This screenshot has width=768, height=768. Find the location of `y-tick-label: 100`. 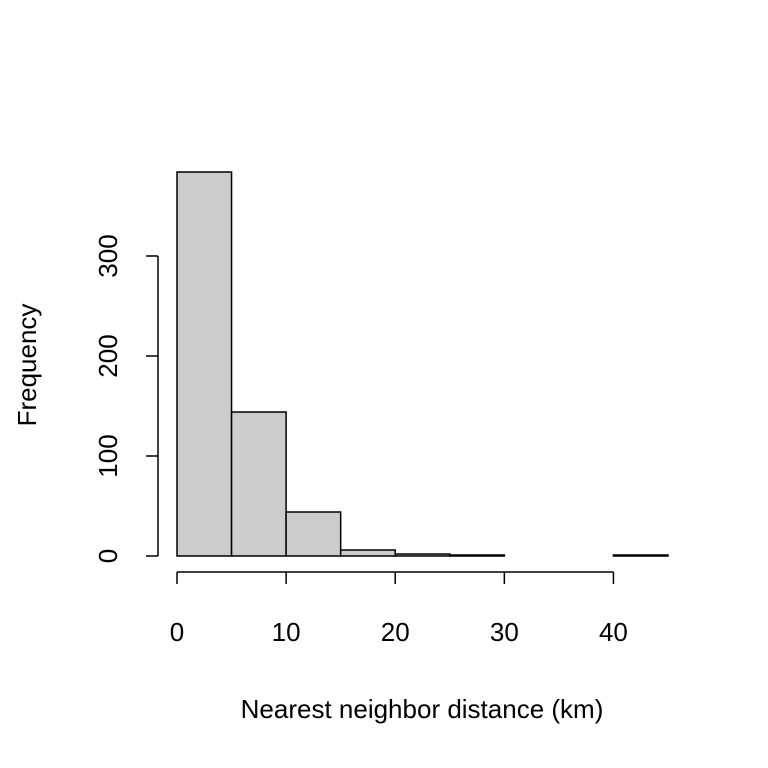

y-tick-label: 100 is located at coordinates (108, 455).